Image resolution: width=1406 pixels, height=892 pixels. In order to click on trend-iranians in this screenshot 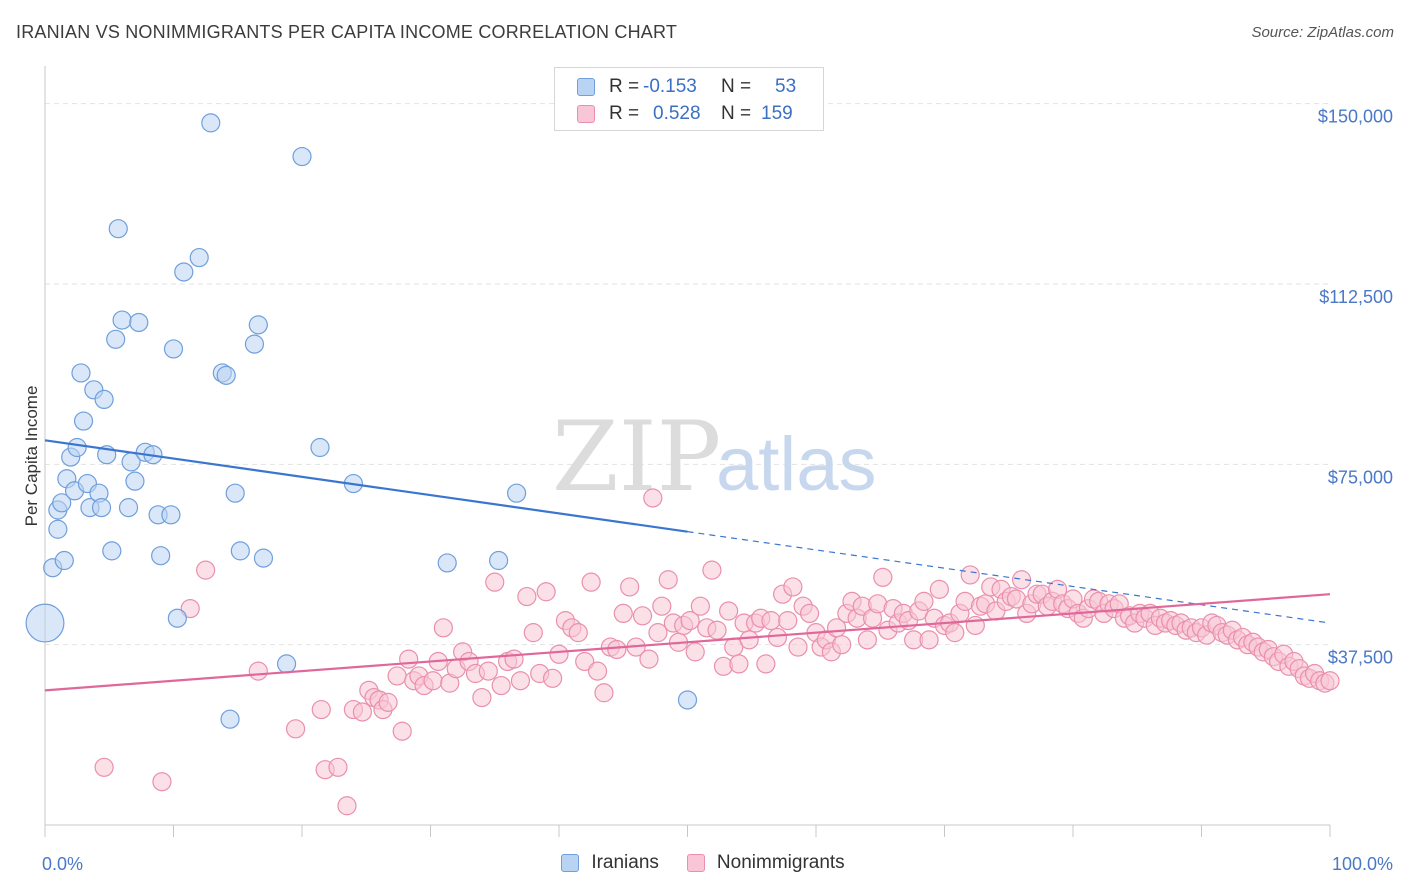, I will do `click(366, 486)`.